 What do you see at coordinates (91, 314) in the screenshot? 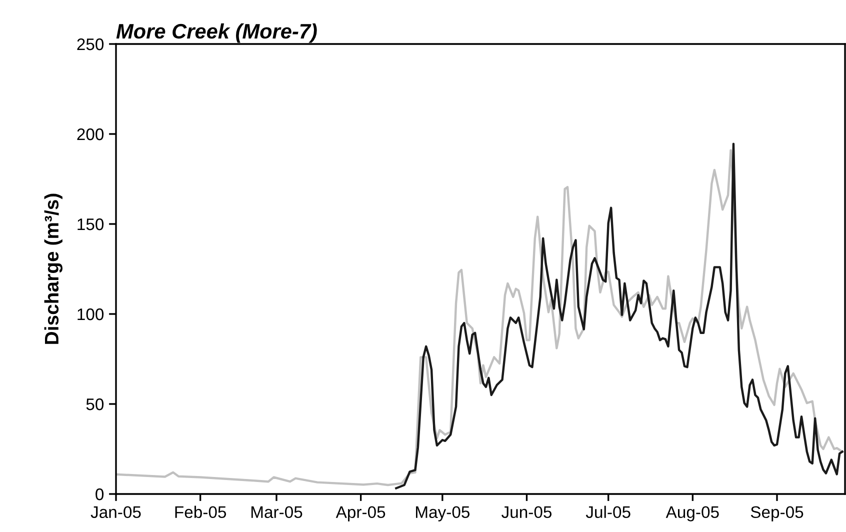
I see `y-tick-label: 100` at bounding box center [91, 314].